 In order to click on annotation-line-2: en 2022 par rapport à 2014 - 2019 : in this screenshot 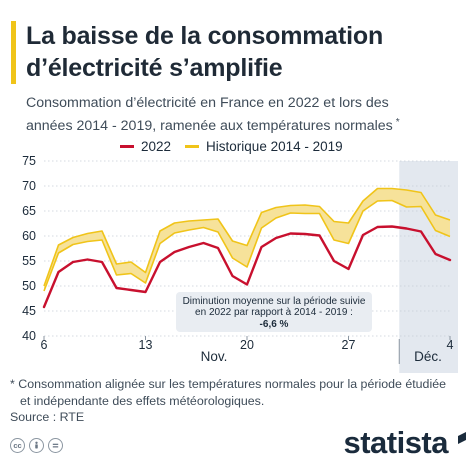, I will do `click(274, 312)`.